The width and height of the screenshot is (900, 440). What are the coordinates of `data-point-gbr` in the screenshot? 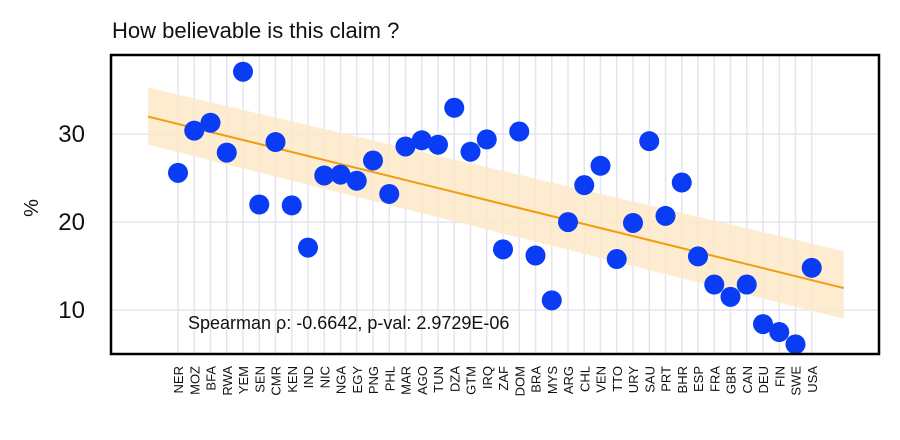 It's located at (730, 296).